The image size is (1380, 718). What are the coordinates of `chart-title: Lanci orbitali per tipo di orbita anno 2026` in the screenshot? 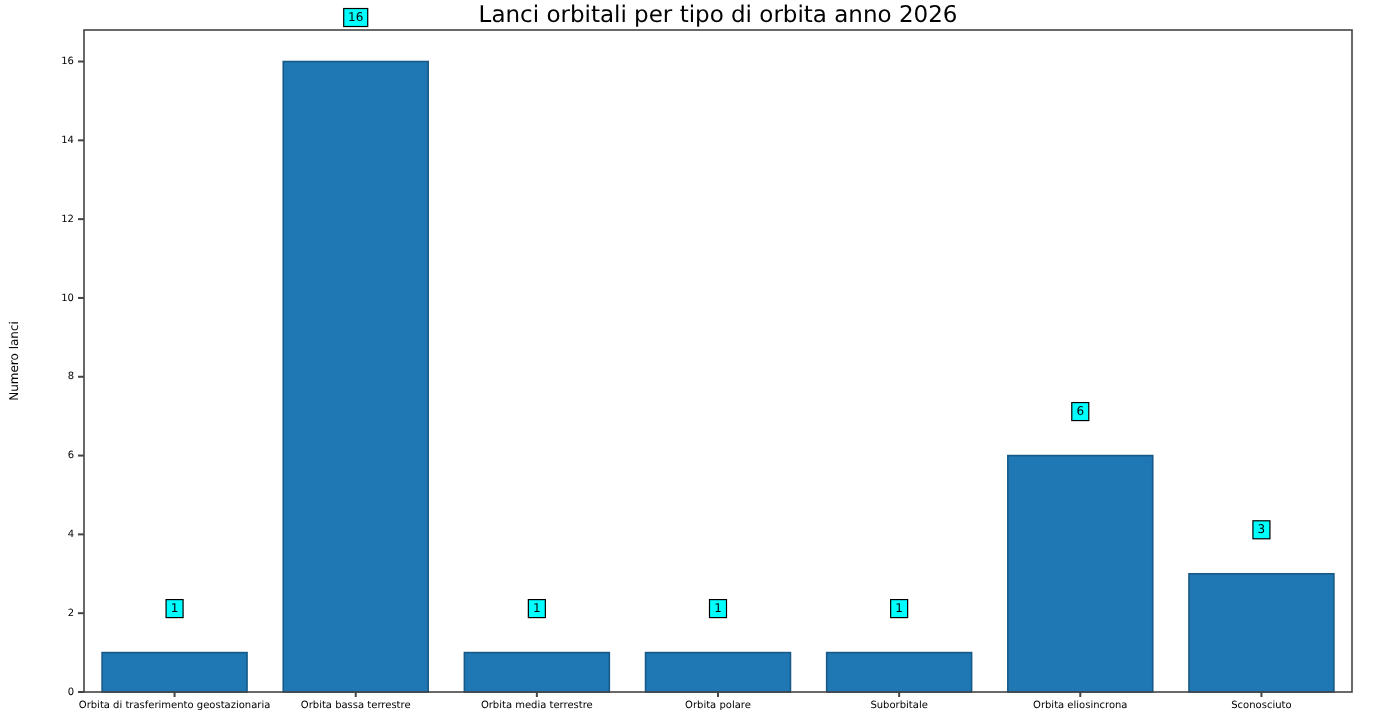 It's located at (718, 14).